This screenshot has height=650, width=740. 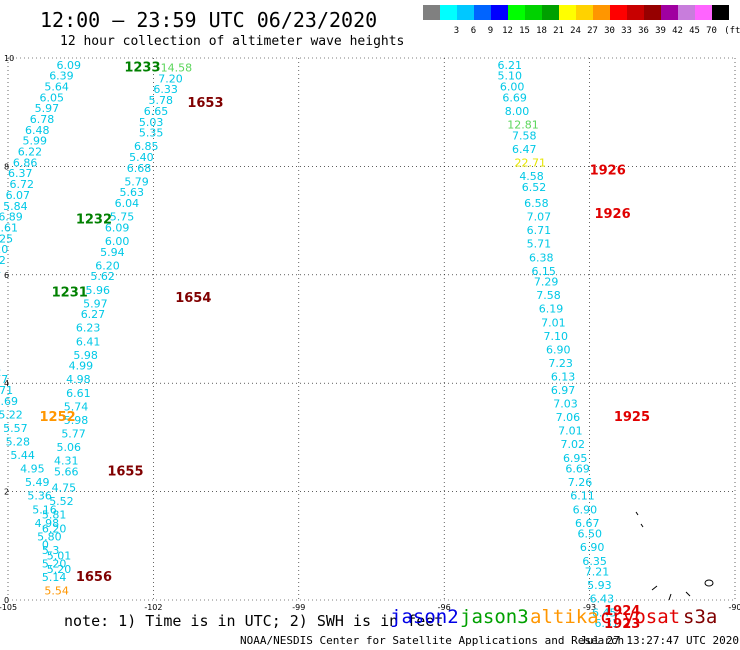 What do you see at coordinates (599, 585) in the screenshot?
I see `swh-value: 5.93` at bounding box center [599, 585].